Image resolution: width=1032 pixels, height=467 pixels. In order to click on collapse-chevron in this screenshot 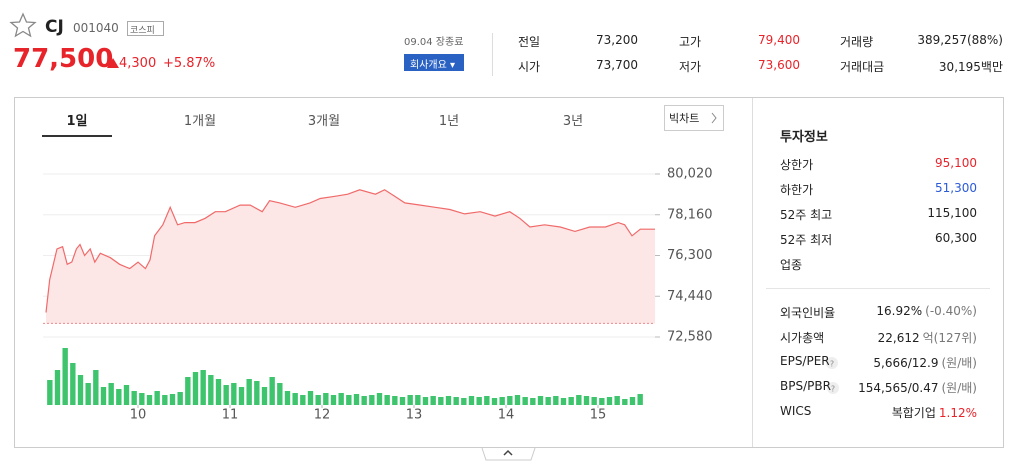, I will do `click(508, 452)`.